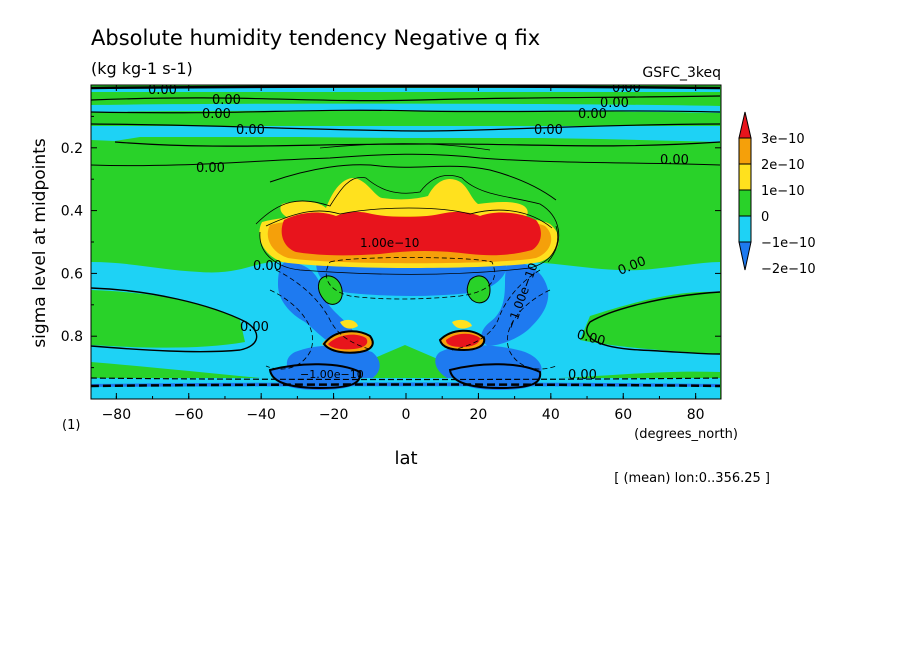 The height and width of the screenshot is (654, 904). Describe the element at coordinates (267, 266) in the screenshot. I see `contour-label-10: 0.00` at that location.